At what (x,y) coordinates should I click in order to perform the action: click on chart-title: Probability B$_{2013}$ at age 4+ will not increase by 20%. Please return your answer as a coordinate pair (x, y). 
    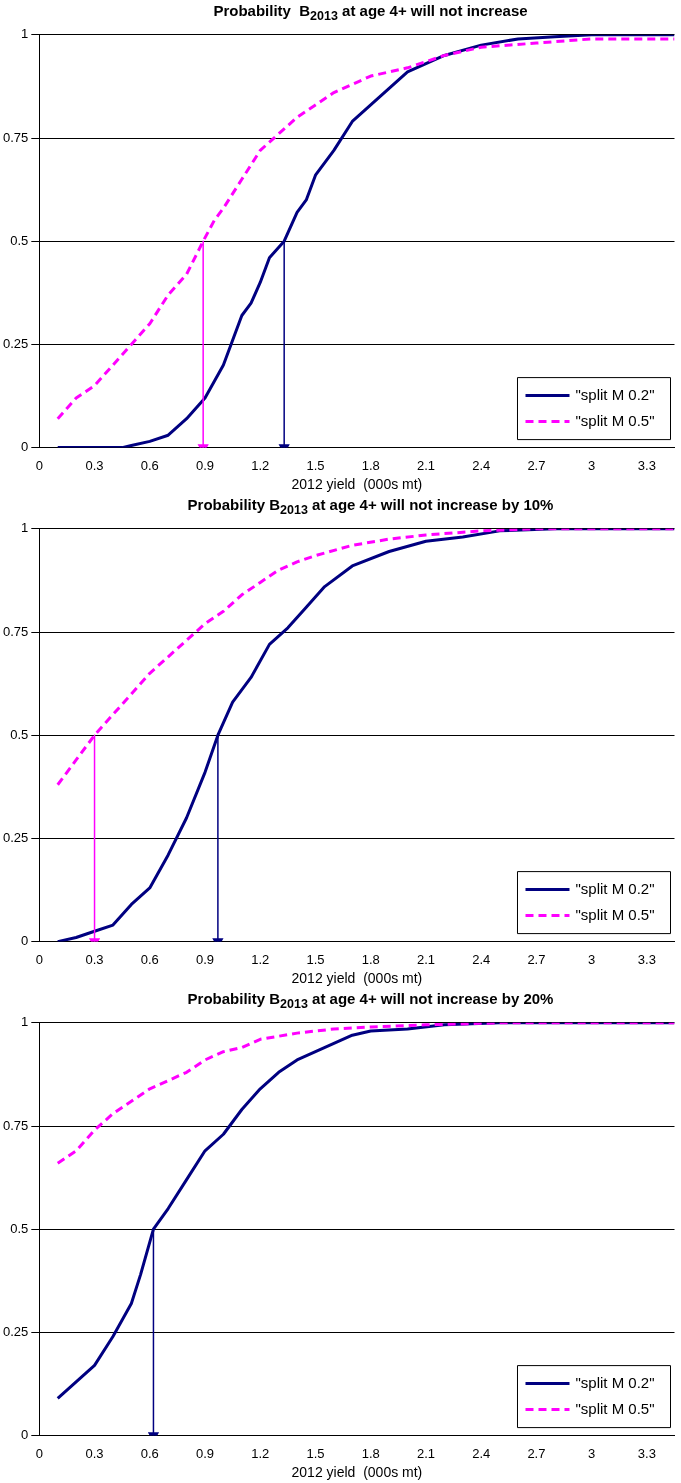
    Looking at the image, I should click on (370, 1000).